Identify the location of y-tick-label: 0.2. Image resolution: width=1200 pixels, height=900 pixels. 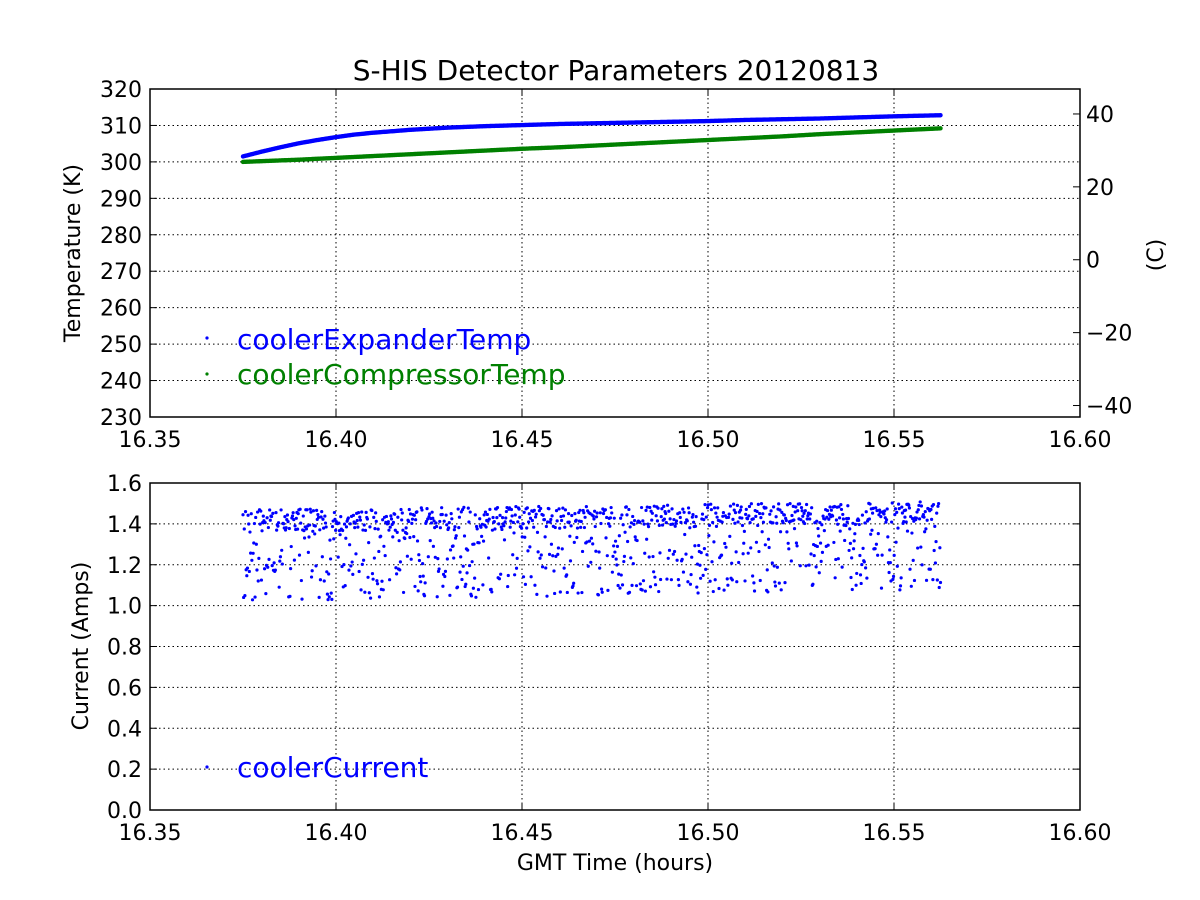
(124, 770).